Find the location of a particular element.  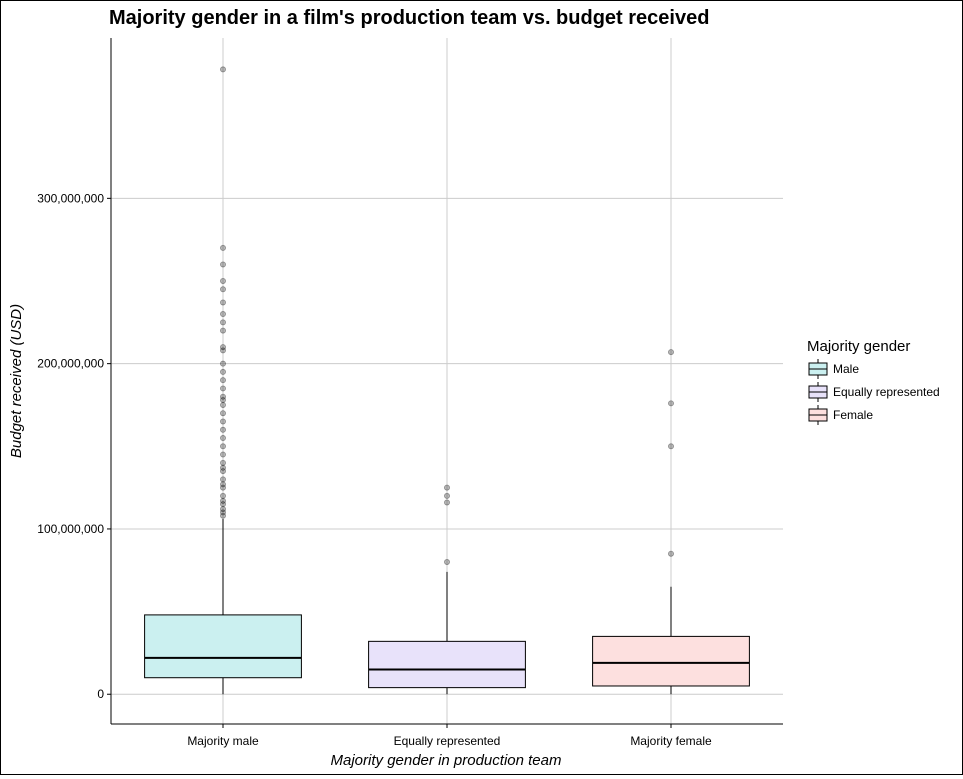

legend-label: Male is located at coordinates (846, 369).